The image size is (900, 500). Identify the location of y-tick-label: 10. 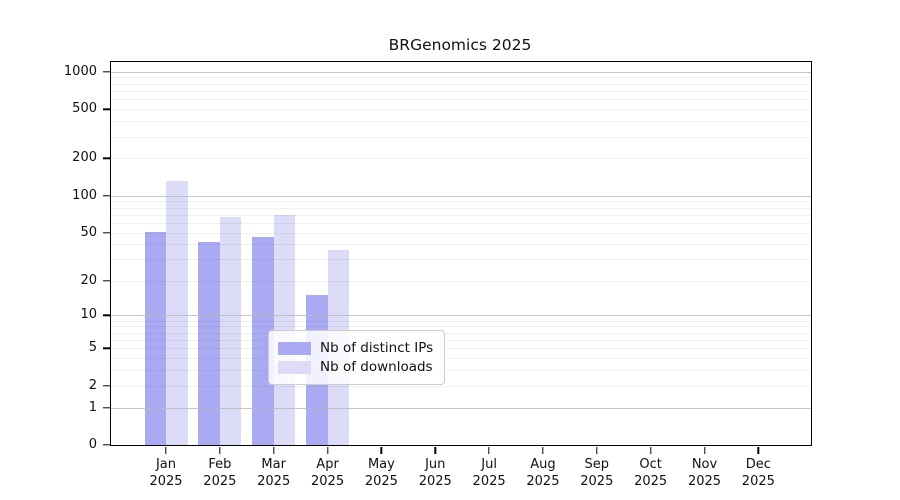
(88, 315).